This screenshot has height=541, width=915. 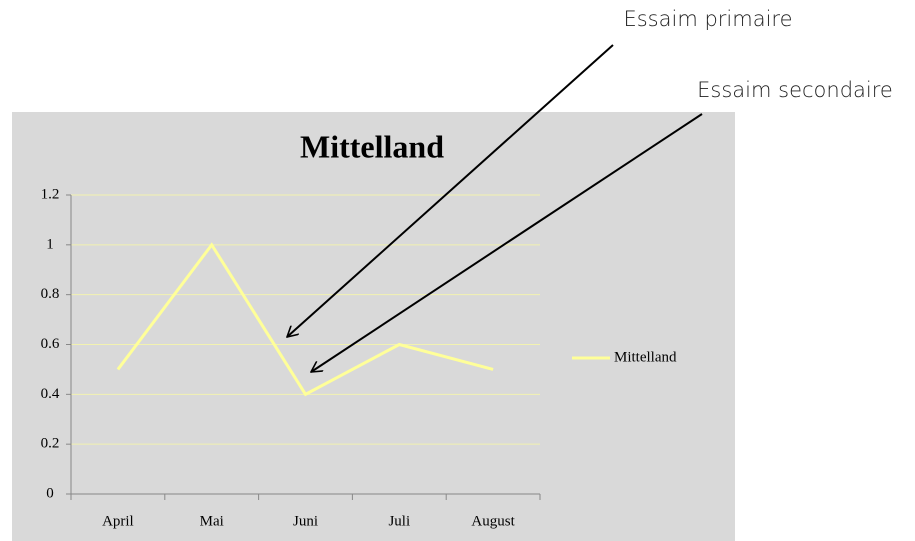 What do you see at coordinates (50, 194) in the screenshot?
I see `y-tick-label: 1.2` at bounding box center [50, 194].